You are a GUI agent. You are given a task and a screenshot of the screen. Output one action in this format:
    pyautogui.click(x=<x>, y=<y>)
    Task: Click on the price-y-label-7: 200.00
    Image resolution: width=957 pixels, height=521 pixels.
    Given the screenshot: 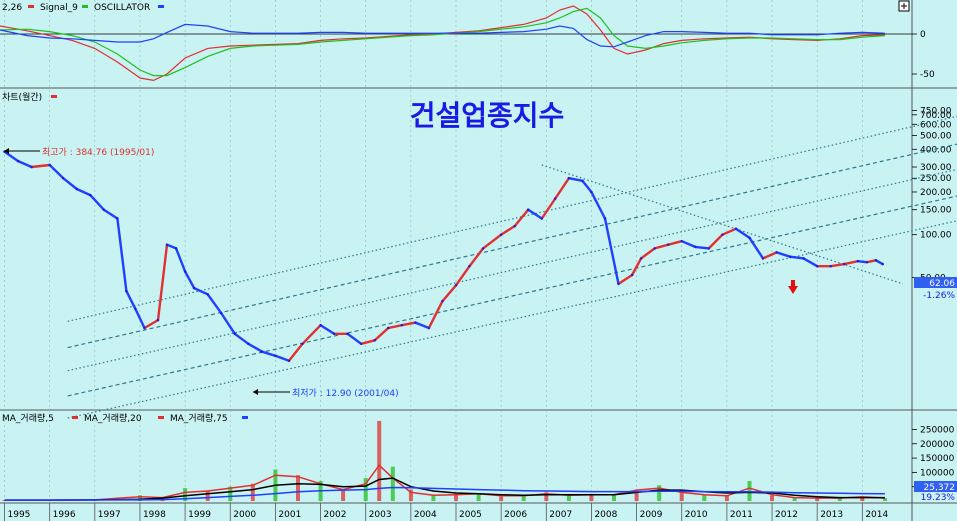 What is the action you would take?
    pyautogui.click(x=936, y=193)
    